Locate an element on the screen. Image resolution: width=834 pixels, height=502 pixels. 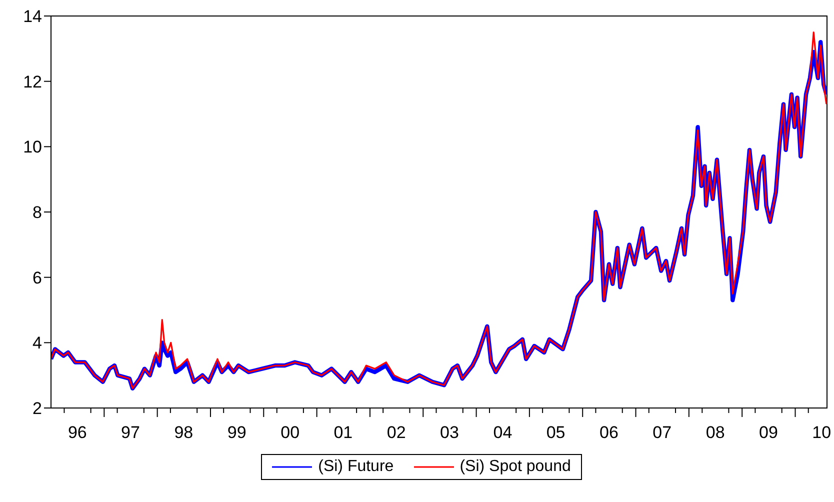
x-tick-label: 04 is located at coordinates (502, 432).